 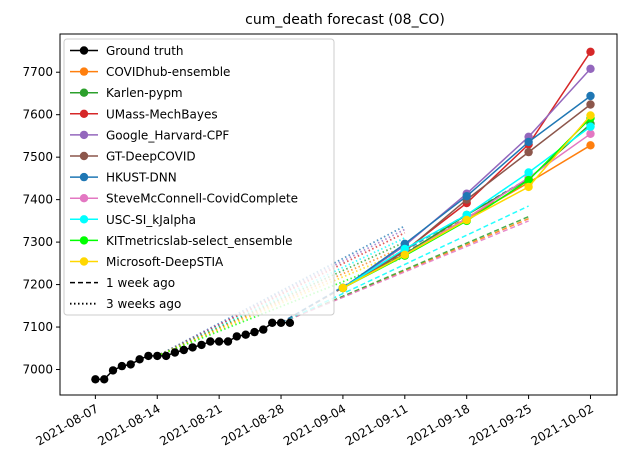 I want to click on ground-truth-series, so click(x=193, y=351).